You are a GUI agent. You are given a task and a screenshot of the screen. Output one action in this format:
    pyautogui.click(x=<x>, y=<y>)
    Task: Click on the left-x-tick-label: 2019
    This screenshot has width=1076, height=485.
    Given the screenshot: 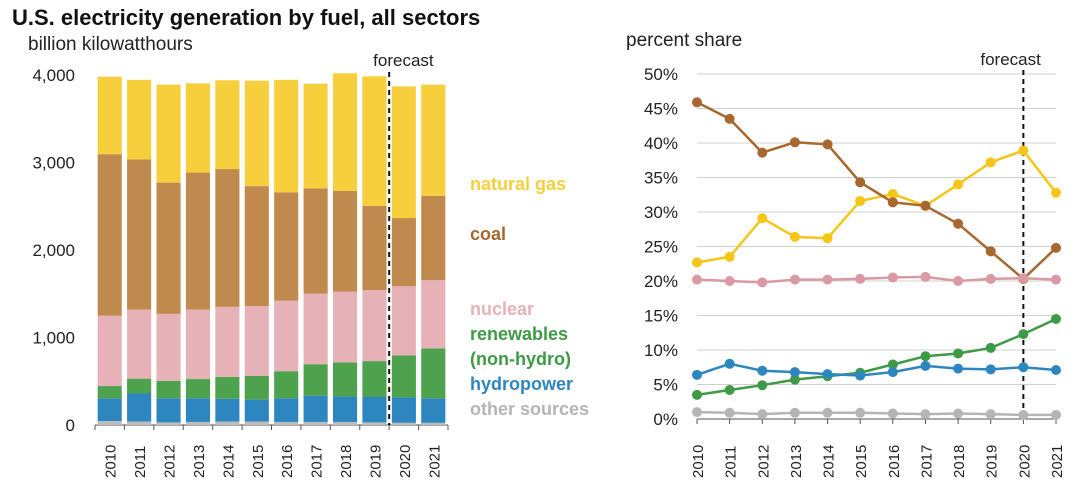 What is the action you would take?
    pyautogui.click(x=375, y=461)
    